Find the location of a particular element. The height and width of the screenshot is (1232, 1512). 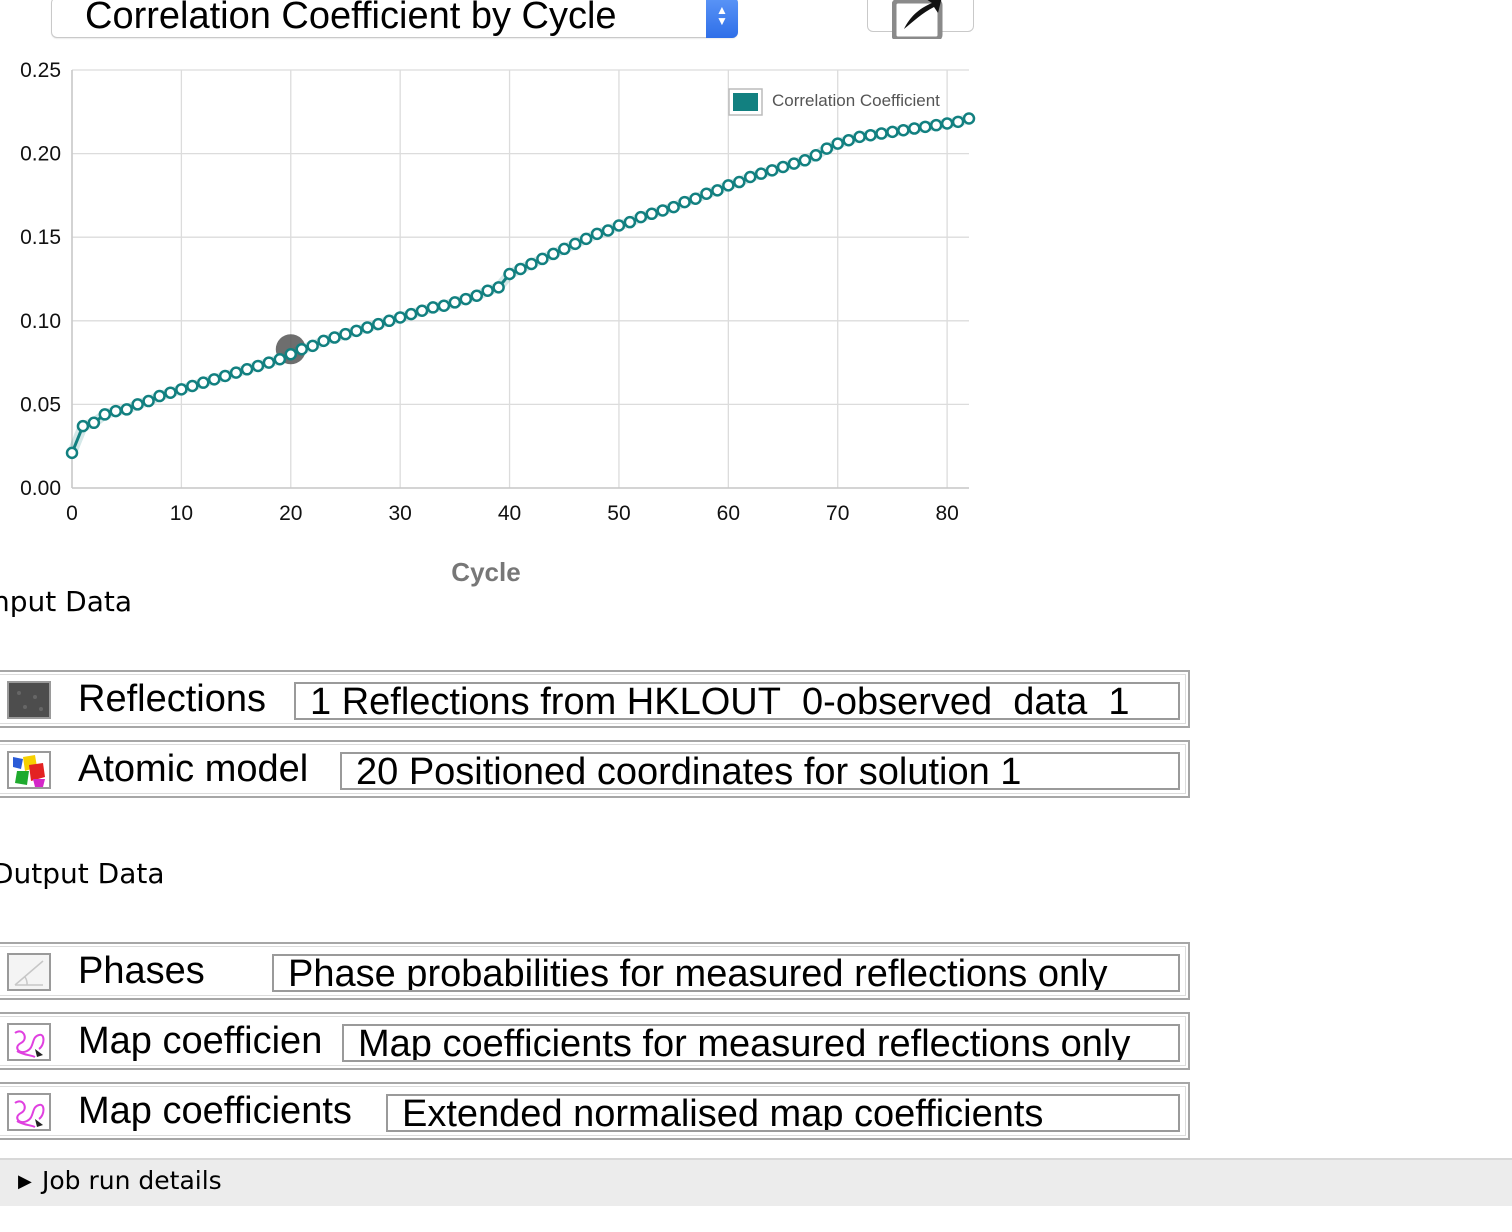

x-axis-label: Cycle is located at coordinates (485, 572).